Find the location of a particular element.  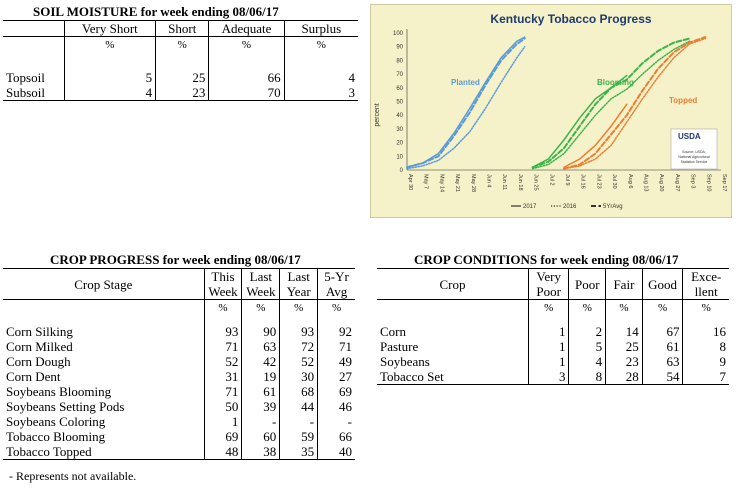

x-tick-label: Jul 2 is located at coordinates (551, 180).